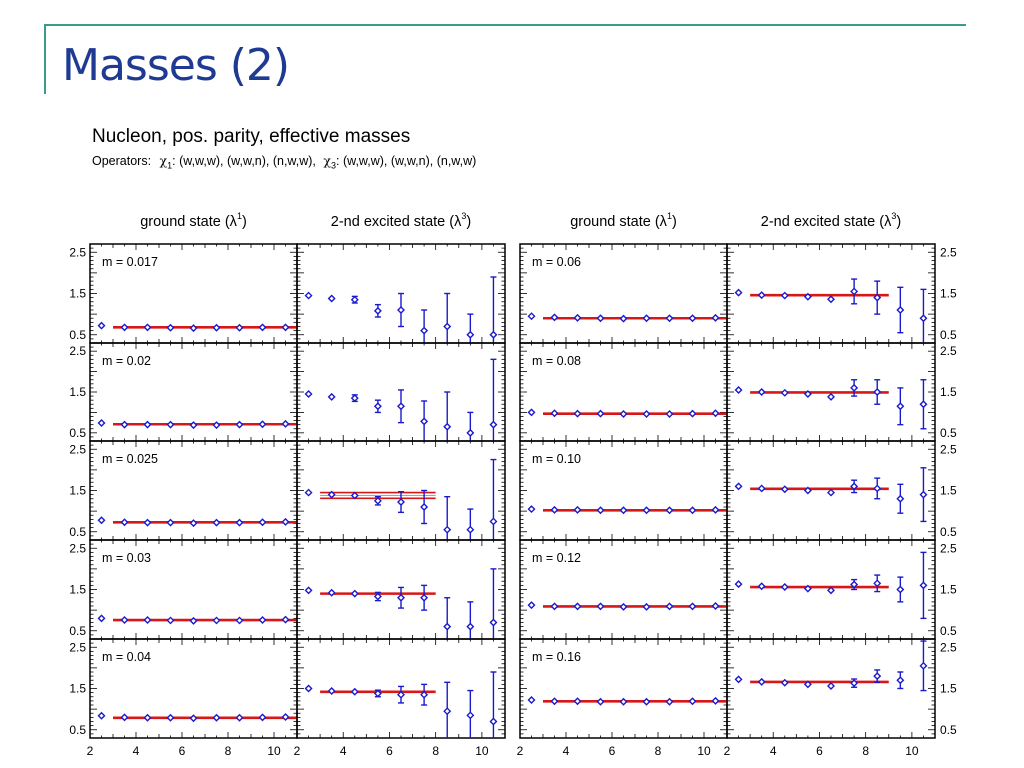  I want to click on panel, so click(401, 490).